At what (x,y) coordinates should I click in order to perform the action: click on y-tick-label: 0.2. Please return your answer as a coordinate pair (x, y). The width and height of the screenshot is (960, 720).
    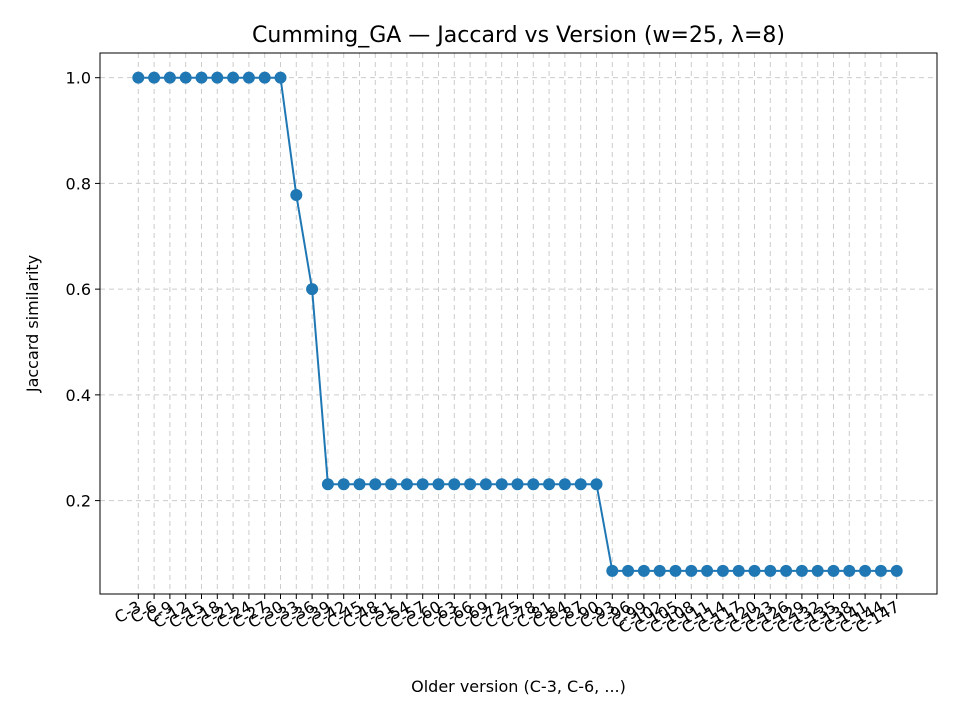
    Looking at the image, I should click on (78, 501).